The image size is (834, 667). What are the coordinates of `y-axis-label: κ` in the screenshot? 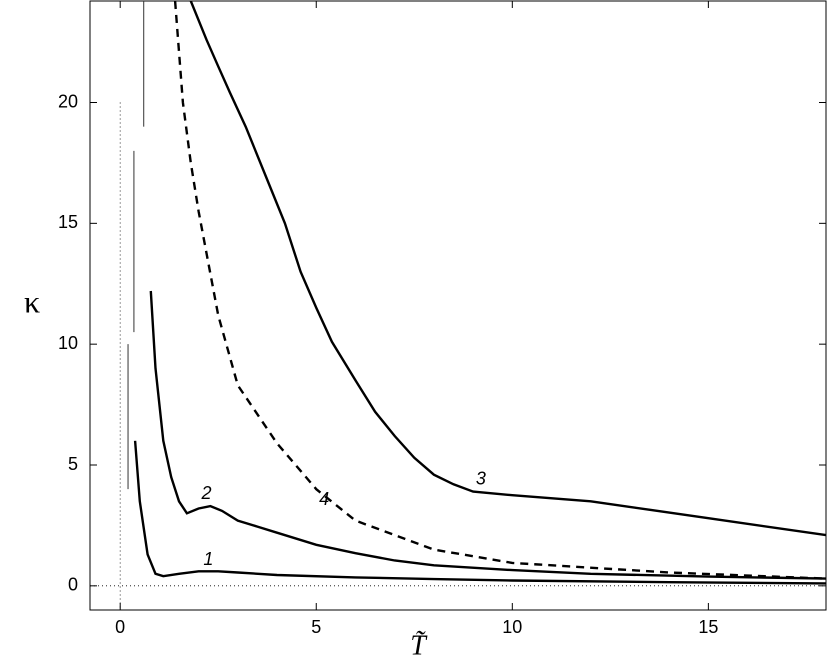 It's located at (32, 301).